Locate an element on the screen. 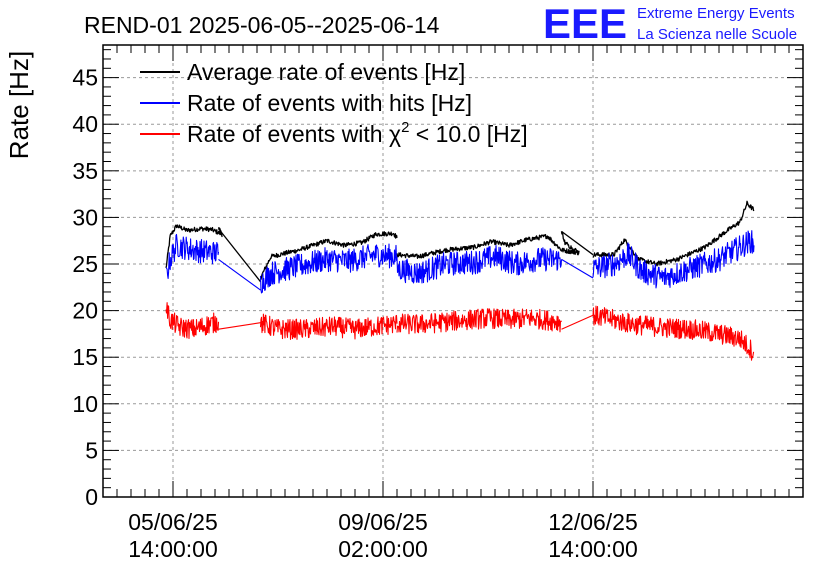 The image size is (836, 572). x-tick-label-date: 09/06/25 is located at coordinates (383, 522).